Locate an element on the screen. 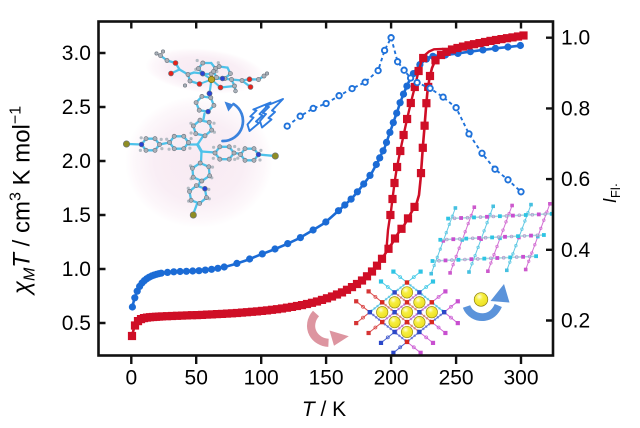 This screenshot has height=428, width=640. svg-text: 0.5 is located at coordinates (76, 323).